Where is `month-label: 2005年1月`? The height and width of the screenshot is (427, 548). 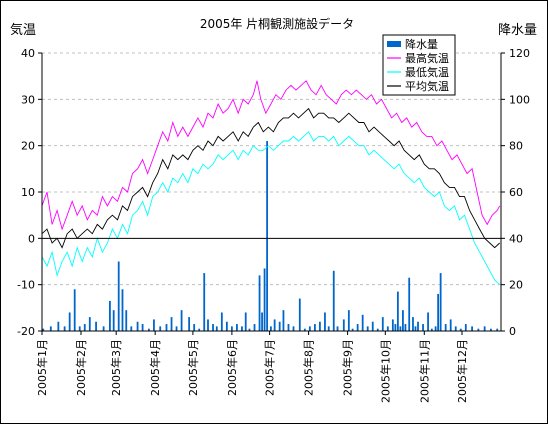
month-label: 2005年1月 is located at coordinates (42, 367).